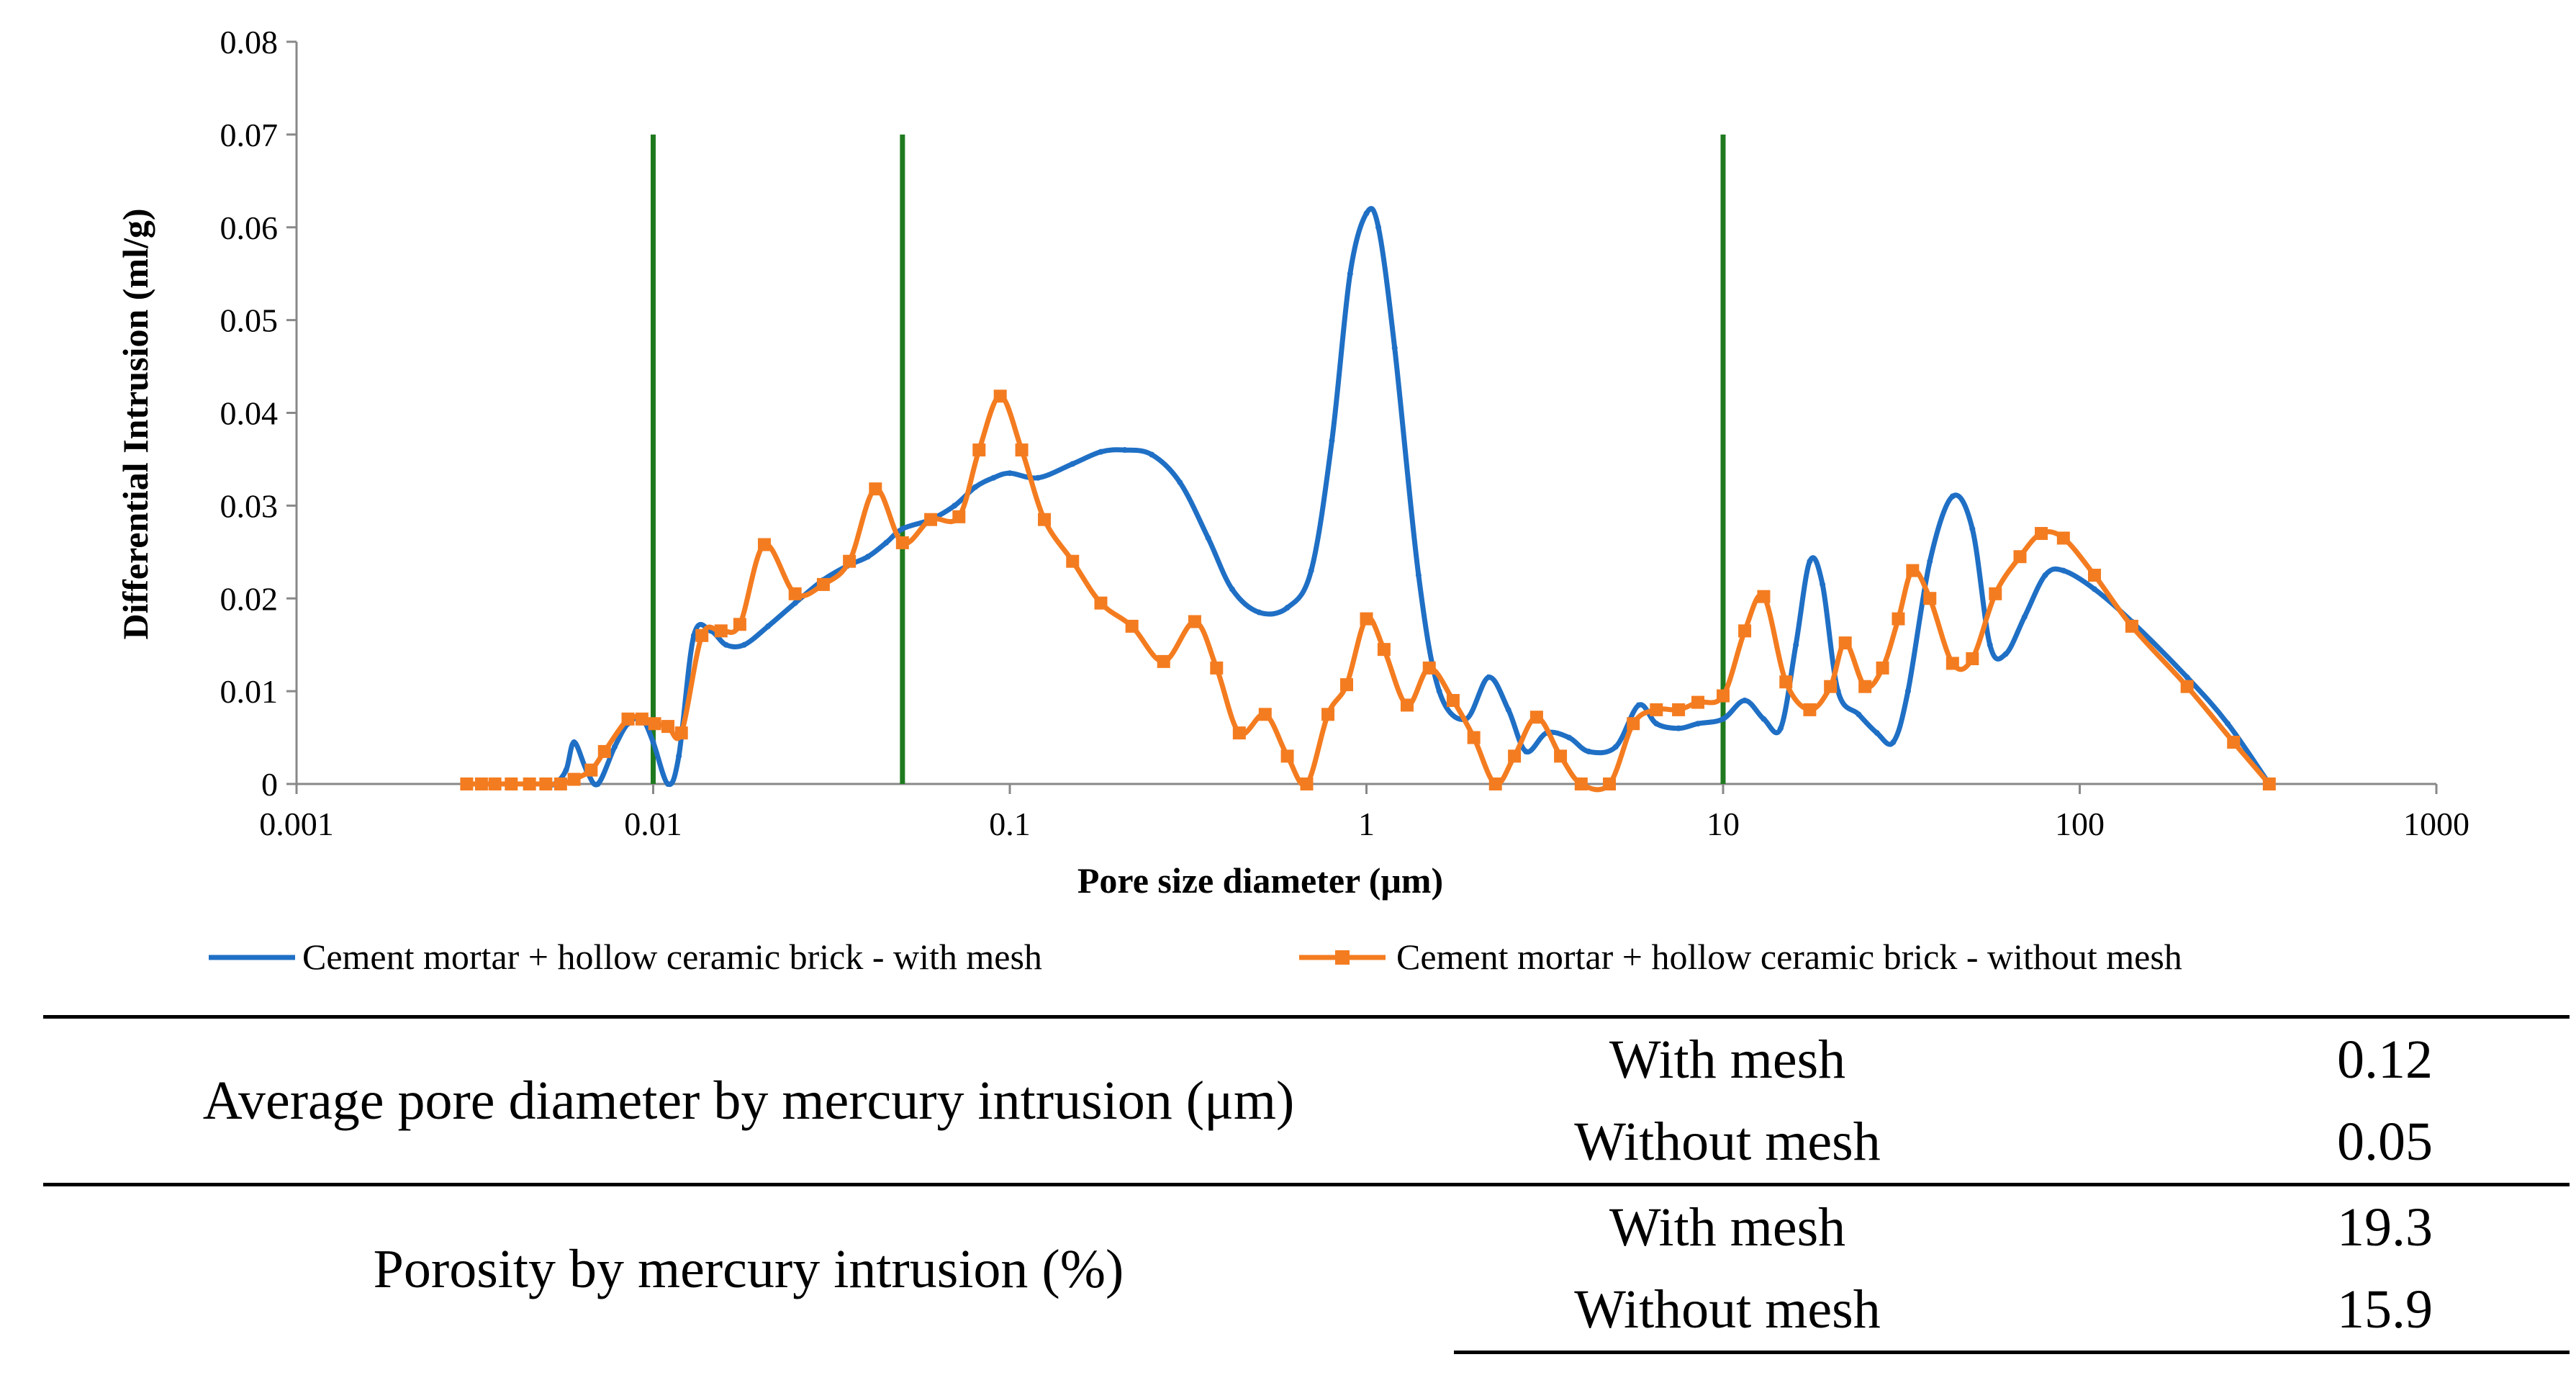  What do you see at coordinates (1010, 824) in the screenshot?
I see `x-tick-label: 0.1` at bounding box center [1010, 824].